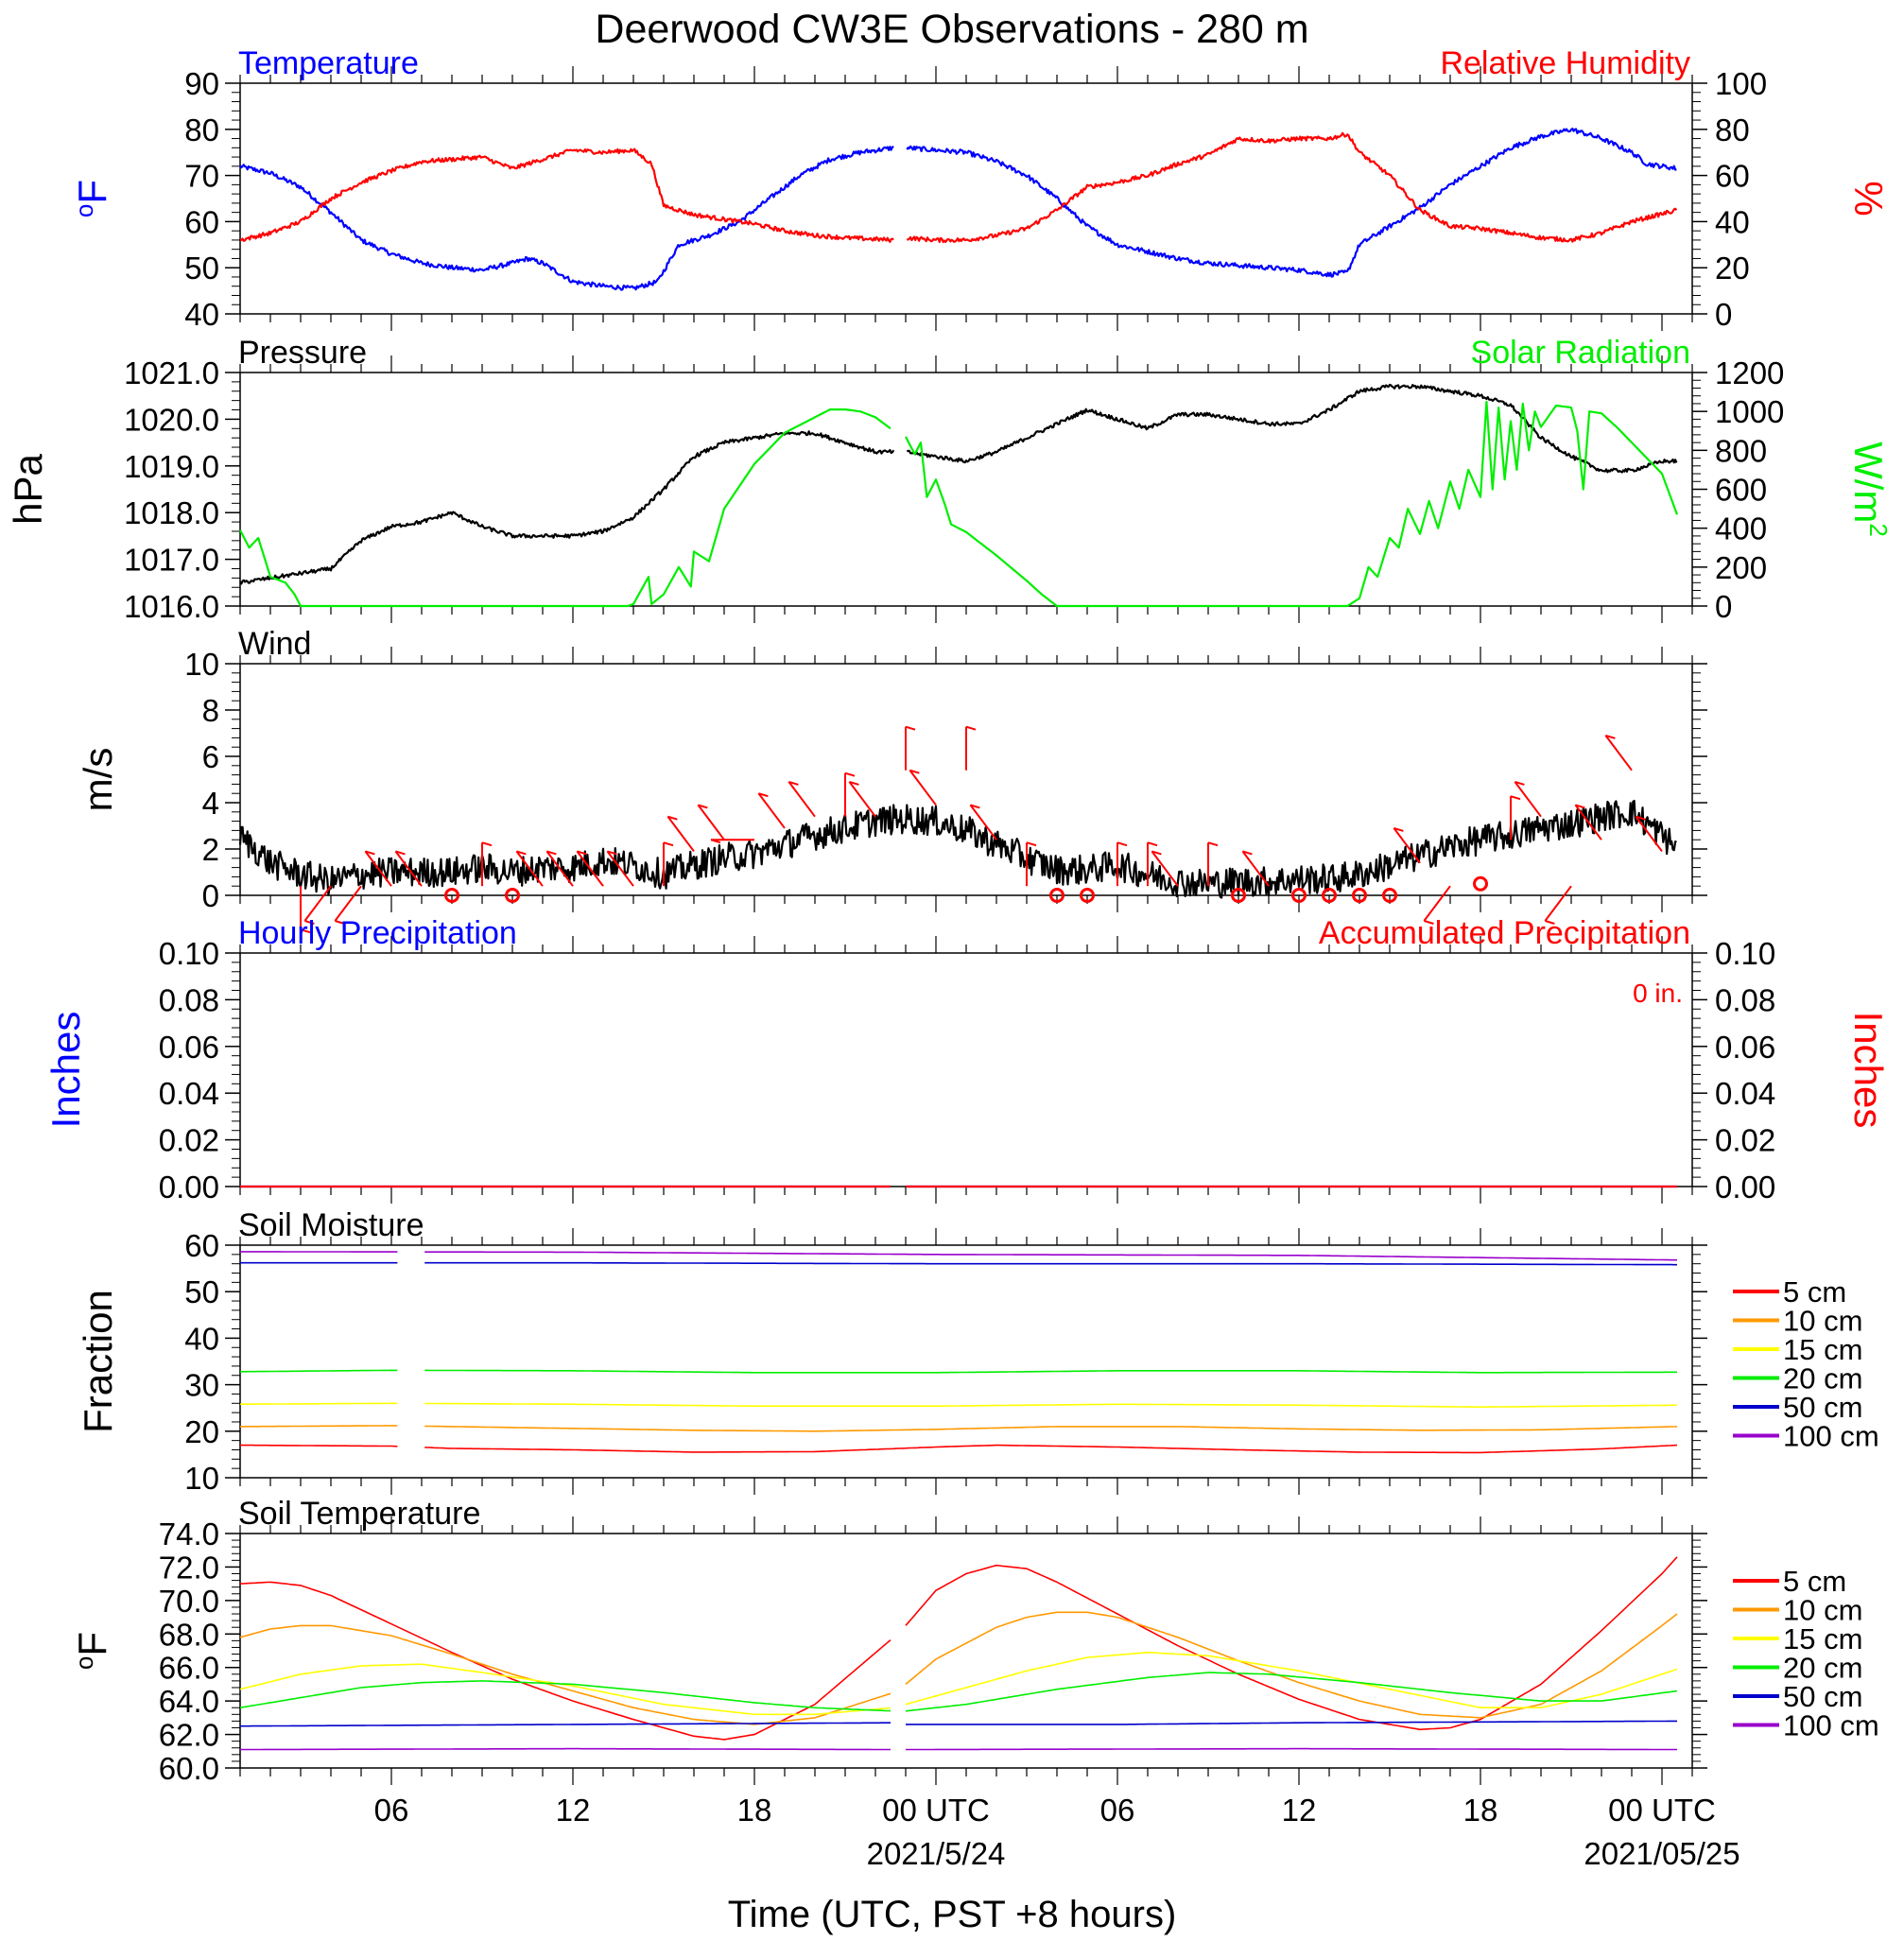 The width and height of the screenshot is (1904, 1941). I want to click on series-line-5-cm, so click(959, 1449).